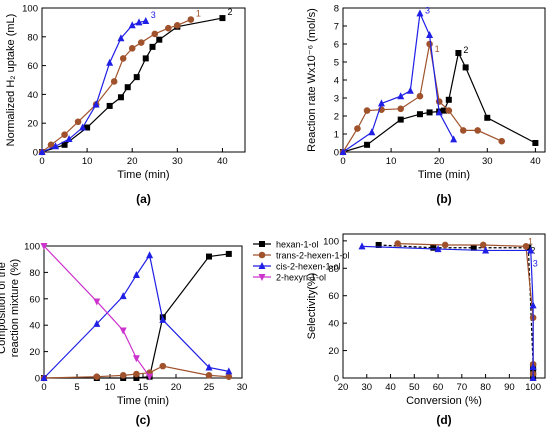  I want to click on series-label: 2, so click(532, 251).